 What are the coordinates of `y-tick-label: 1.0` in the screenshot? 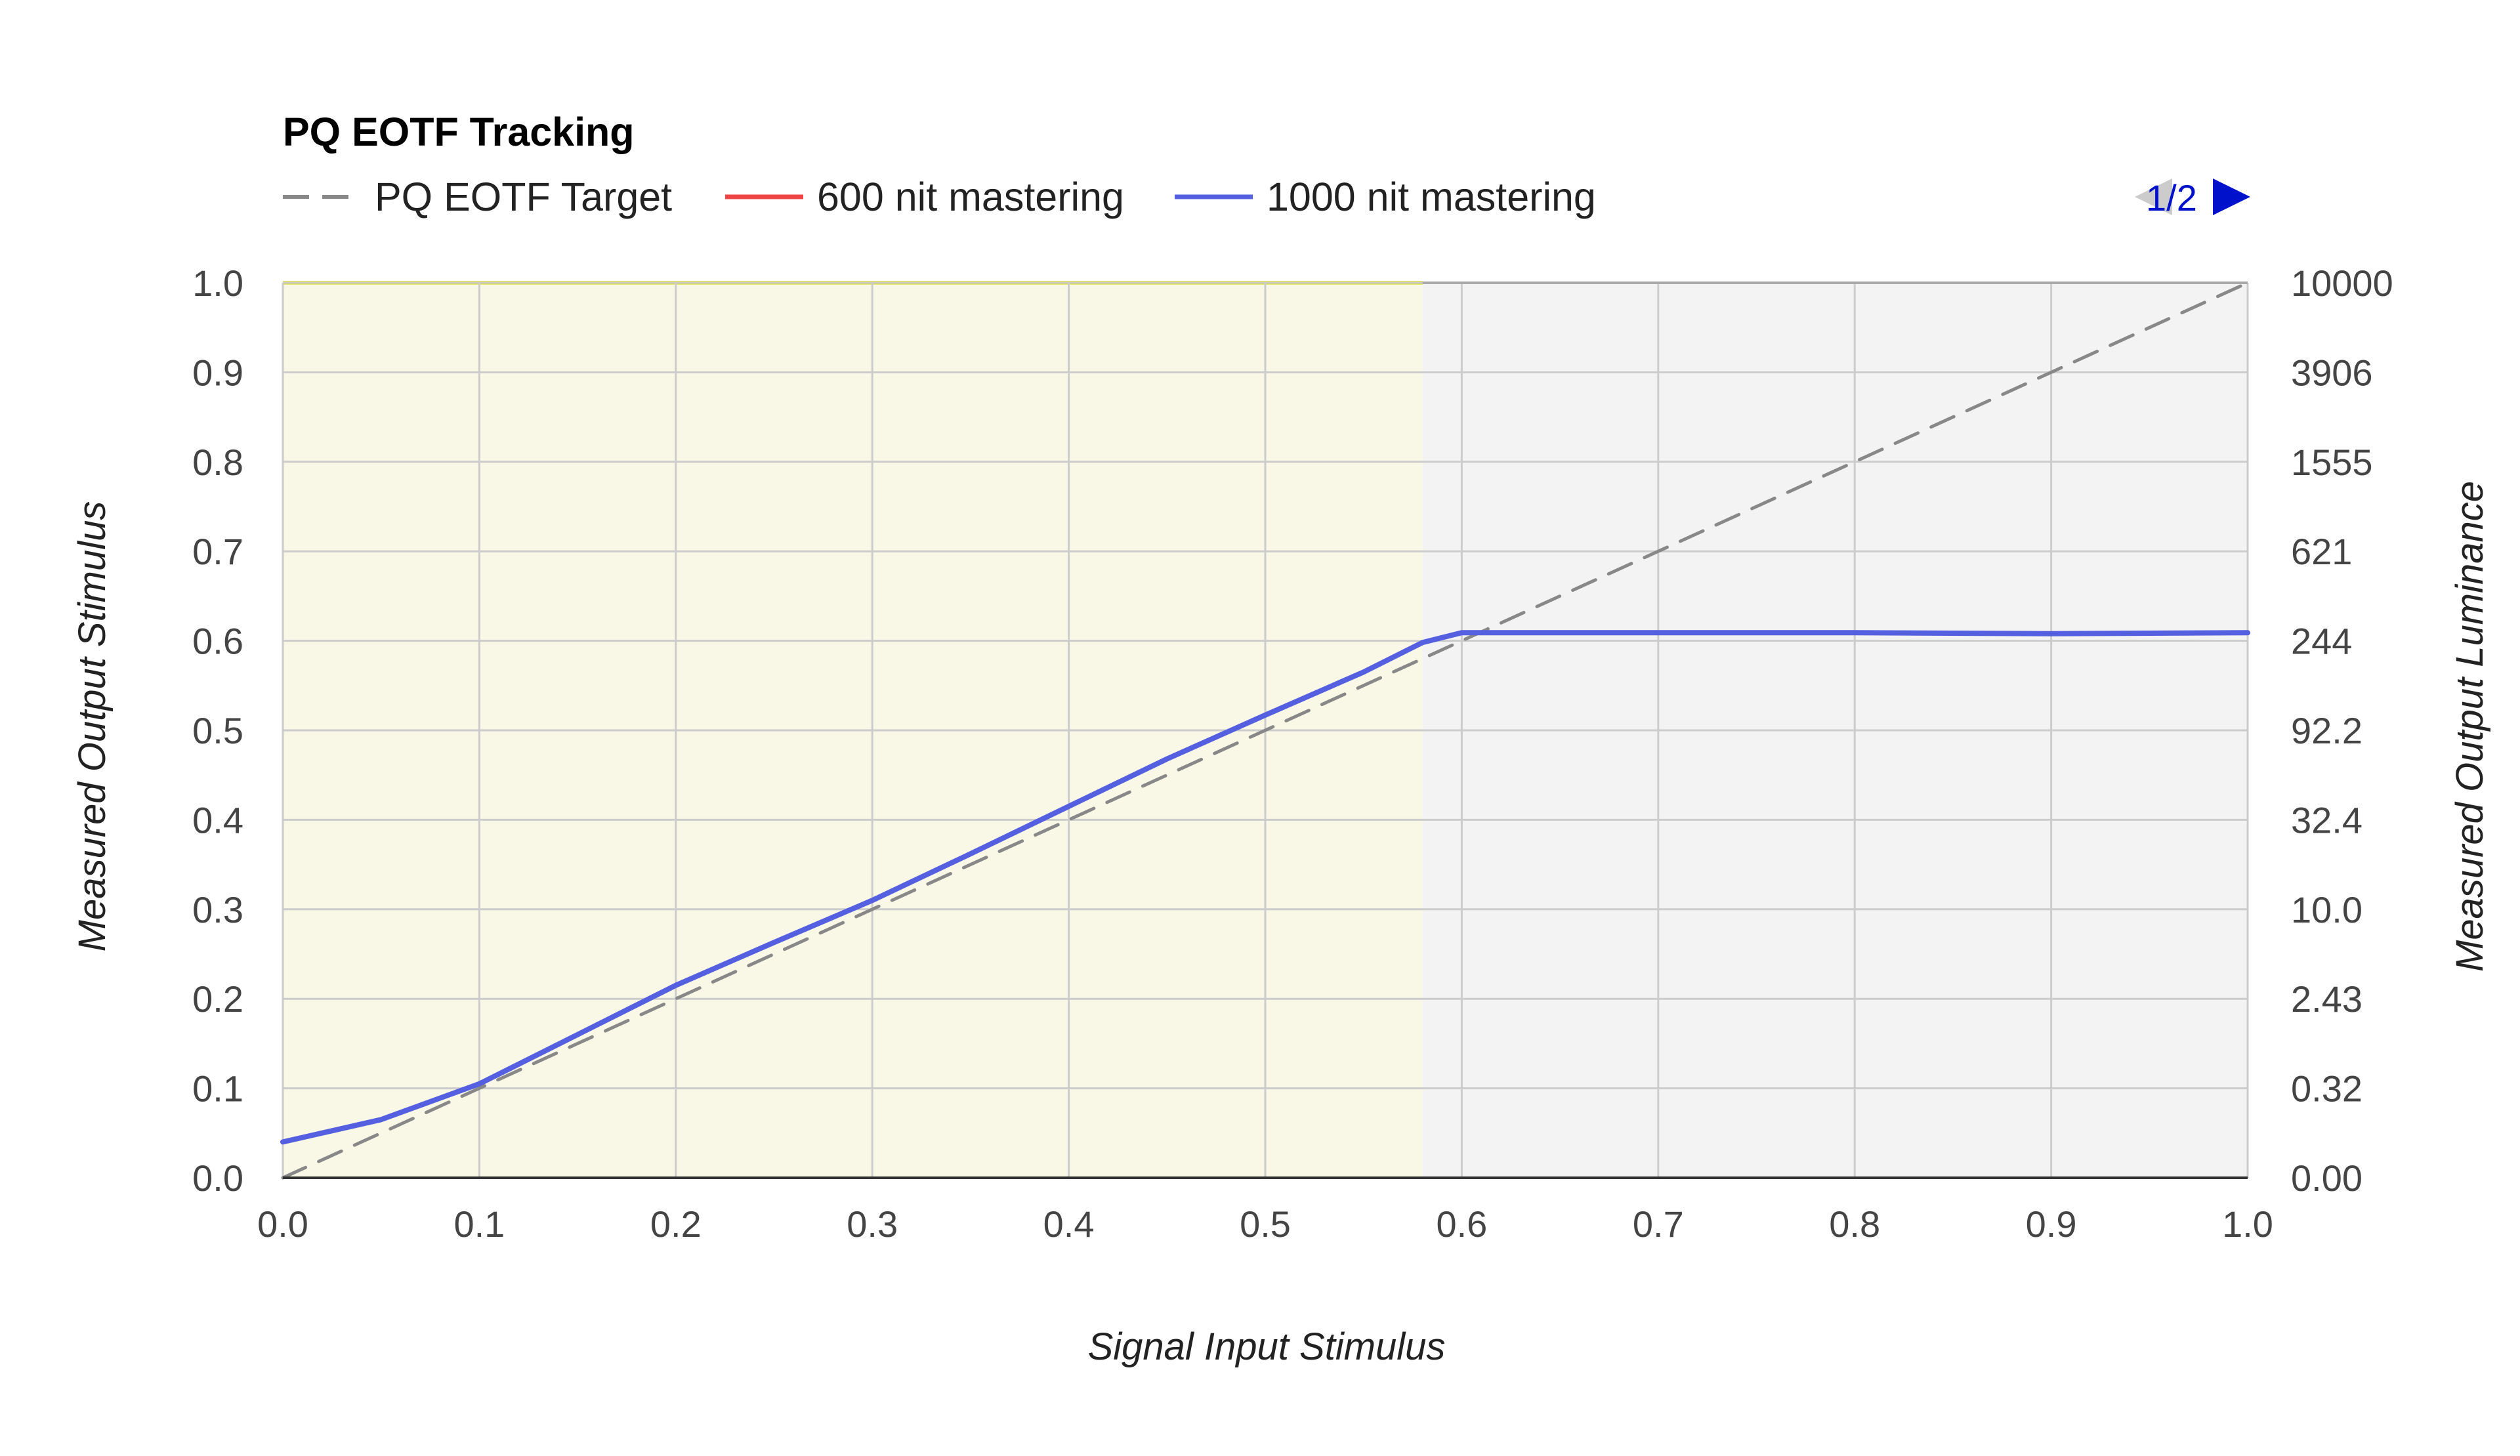 It's located at (217, 283).